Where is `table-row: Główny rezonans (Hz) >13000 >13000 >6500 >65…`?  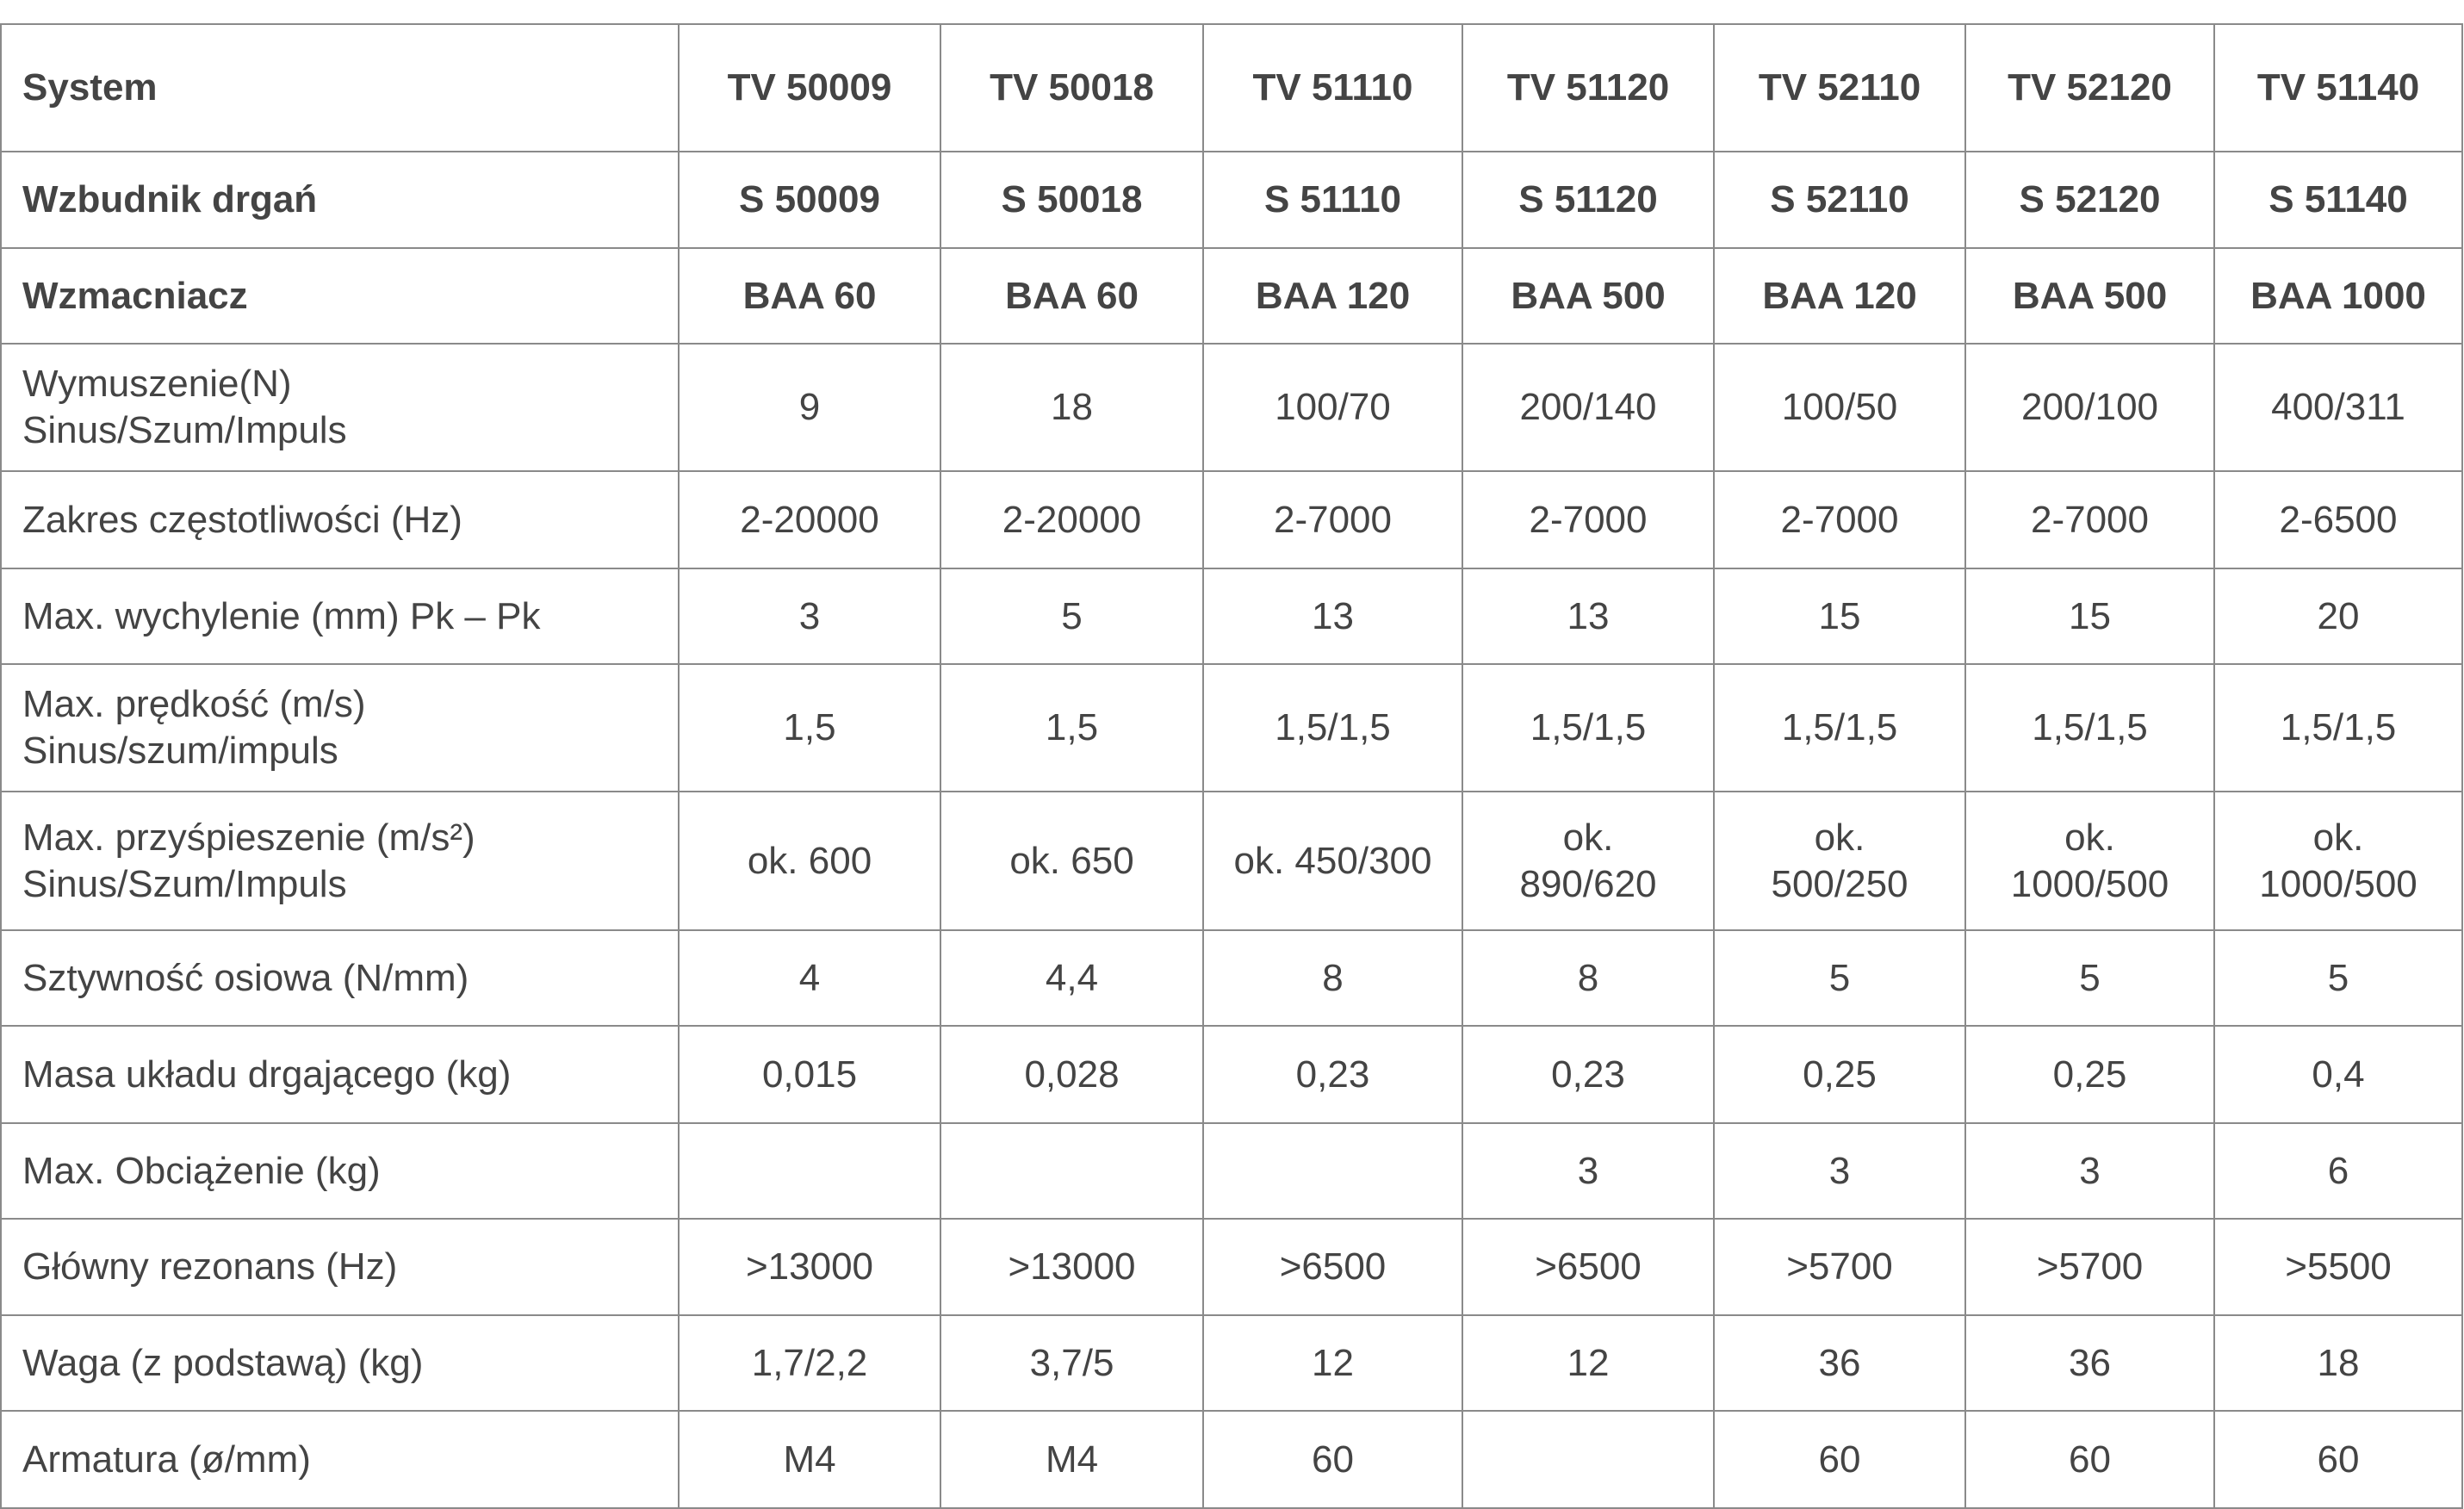 table-row: Główny rezonans (Hz) >13000 >13000 >6500 >65… is located at coordinates (1231, 1267).